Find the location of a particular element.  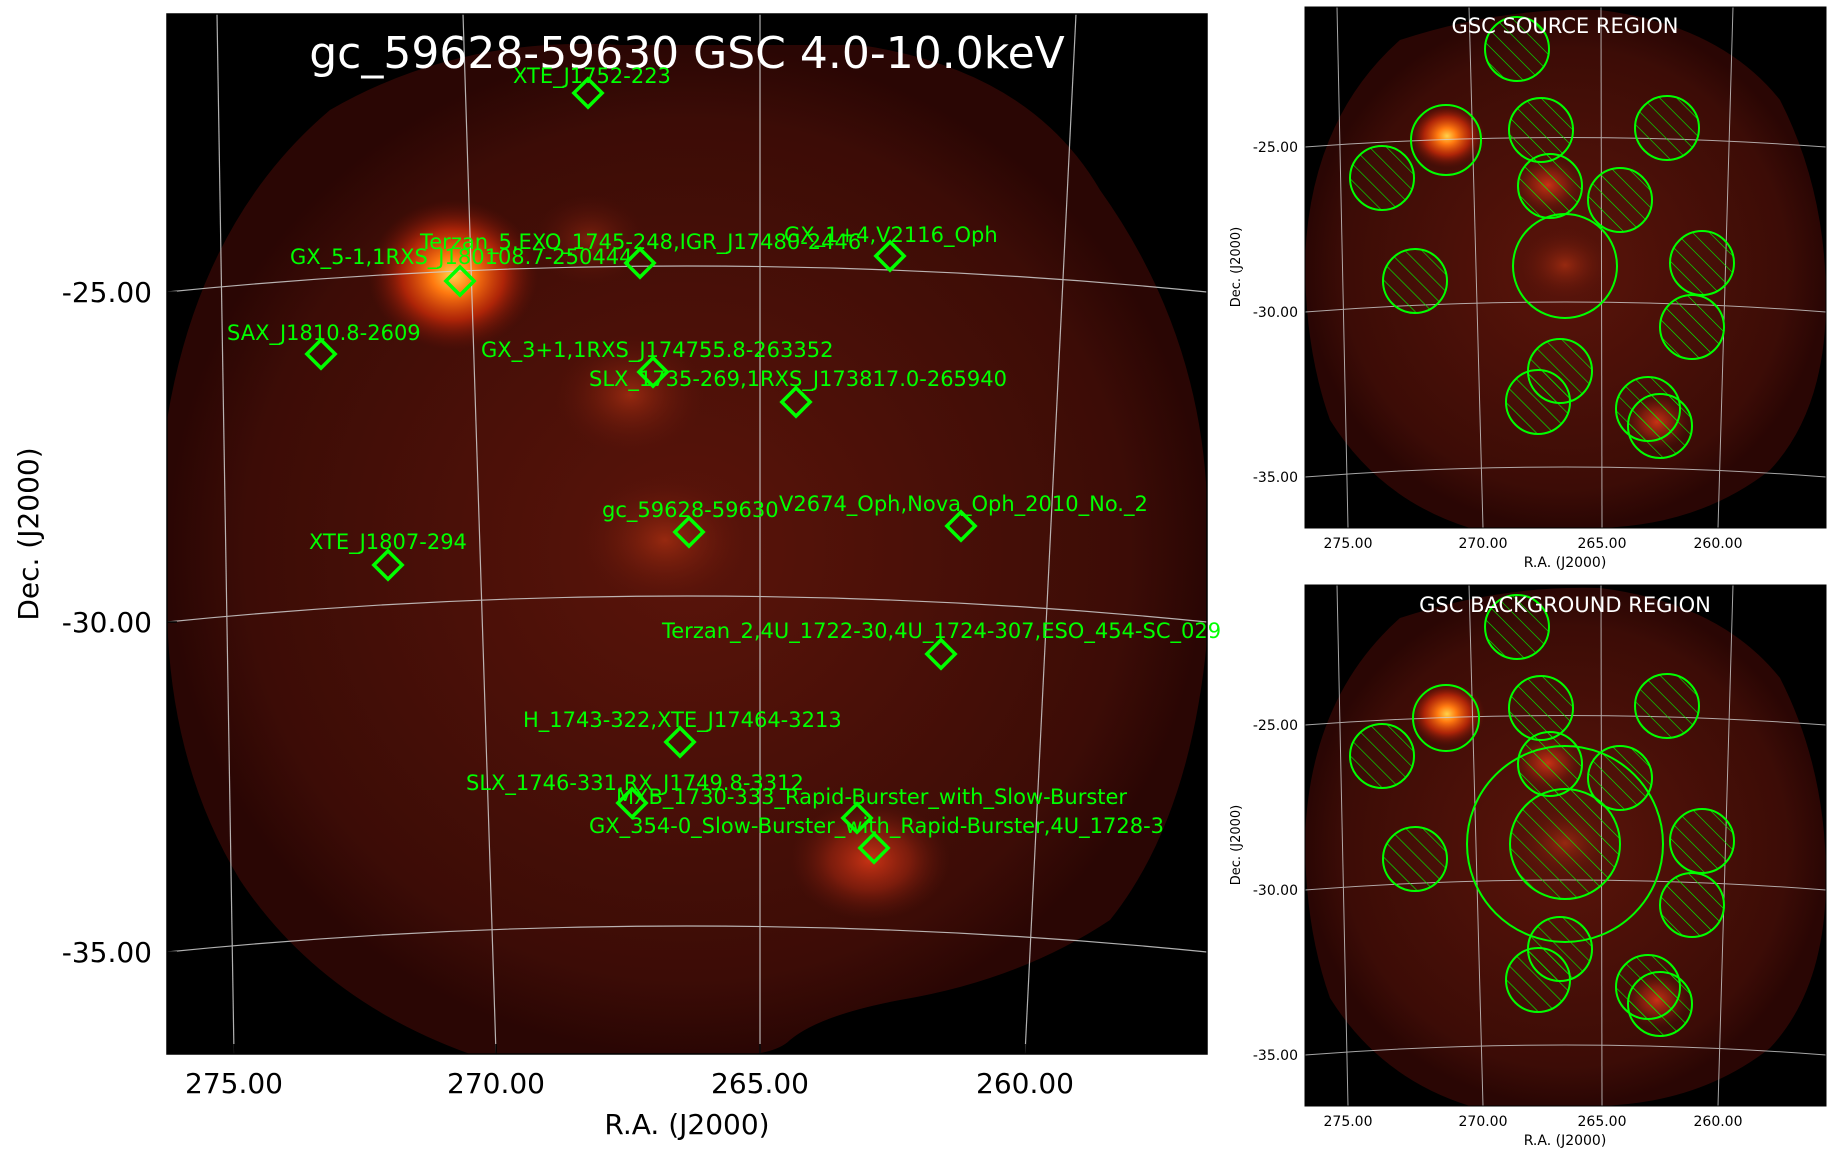

main-ylabel: Dec. (J2000) is located at coordinates (28, 533).